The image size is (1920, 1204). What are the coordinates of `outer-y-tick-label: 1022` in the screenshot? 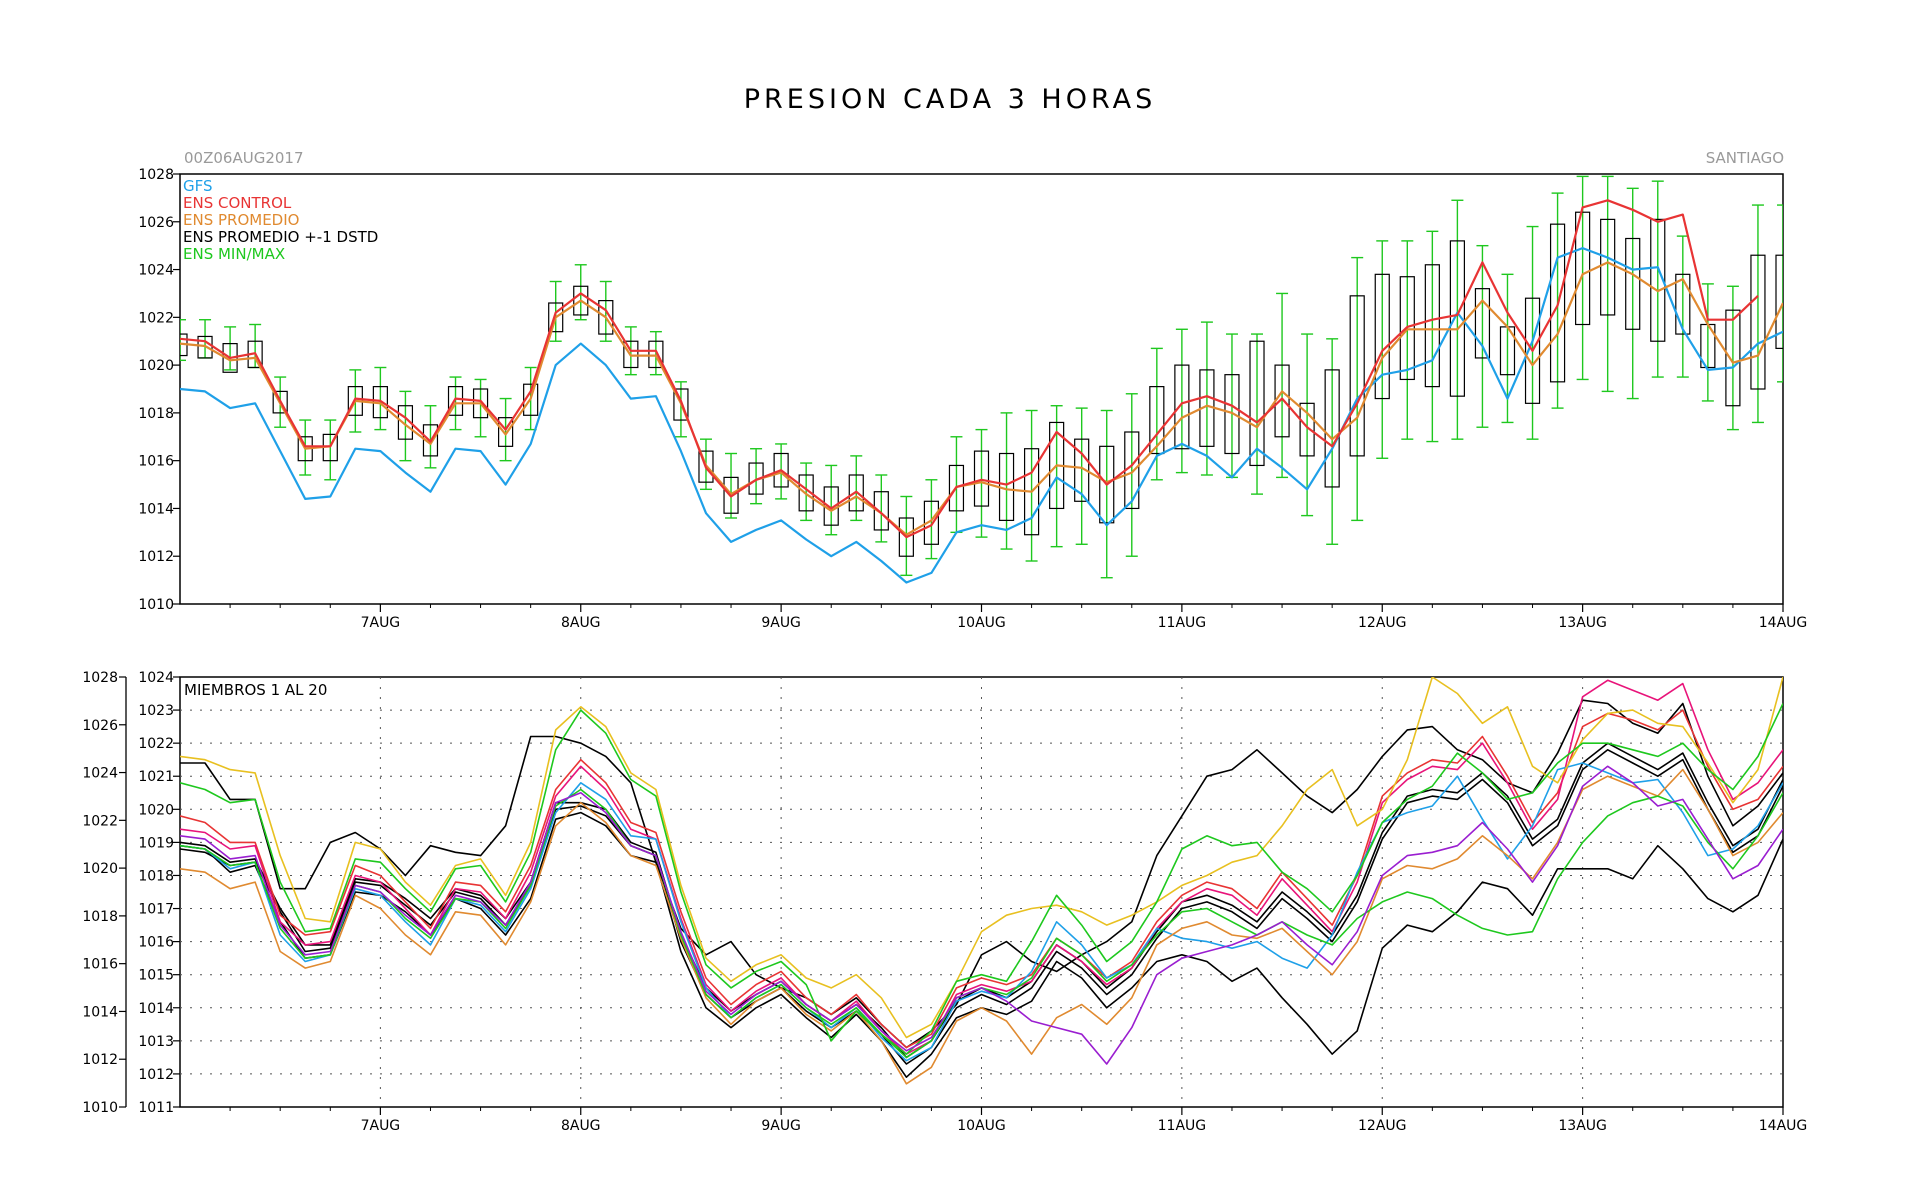 It's located at (100, 821).